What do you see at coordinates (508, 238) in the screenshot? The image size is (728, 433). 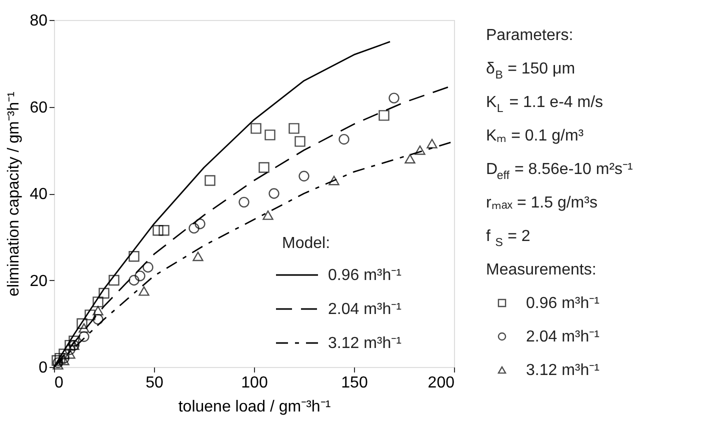 I see `text: f S = 2` at bounding box center [508, 238].